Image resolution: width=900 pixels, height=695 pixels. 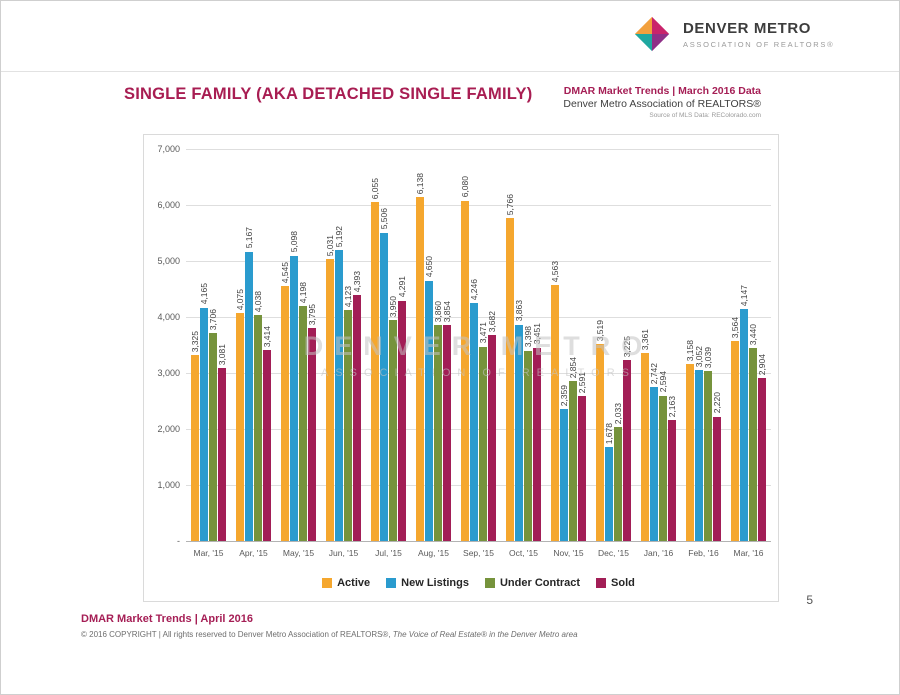 What do you see at coordinates (447, 311) in the screenshot?
I see `bar-value-label: 3,854` at bounding box center [447, 311].